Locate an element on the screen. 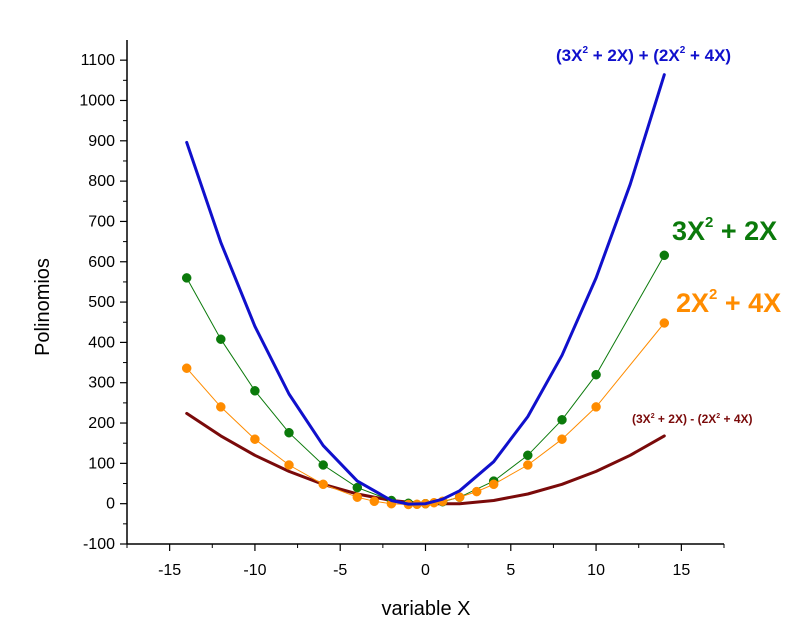 Image resolution: width=809 pixels, height=631 pixels. label-diff-c: + 2X) - (2X is located at coordinates (686, 419).